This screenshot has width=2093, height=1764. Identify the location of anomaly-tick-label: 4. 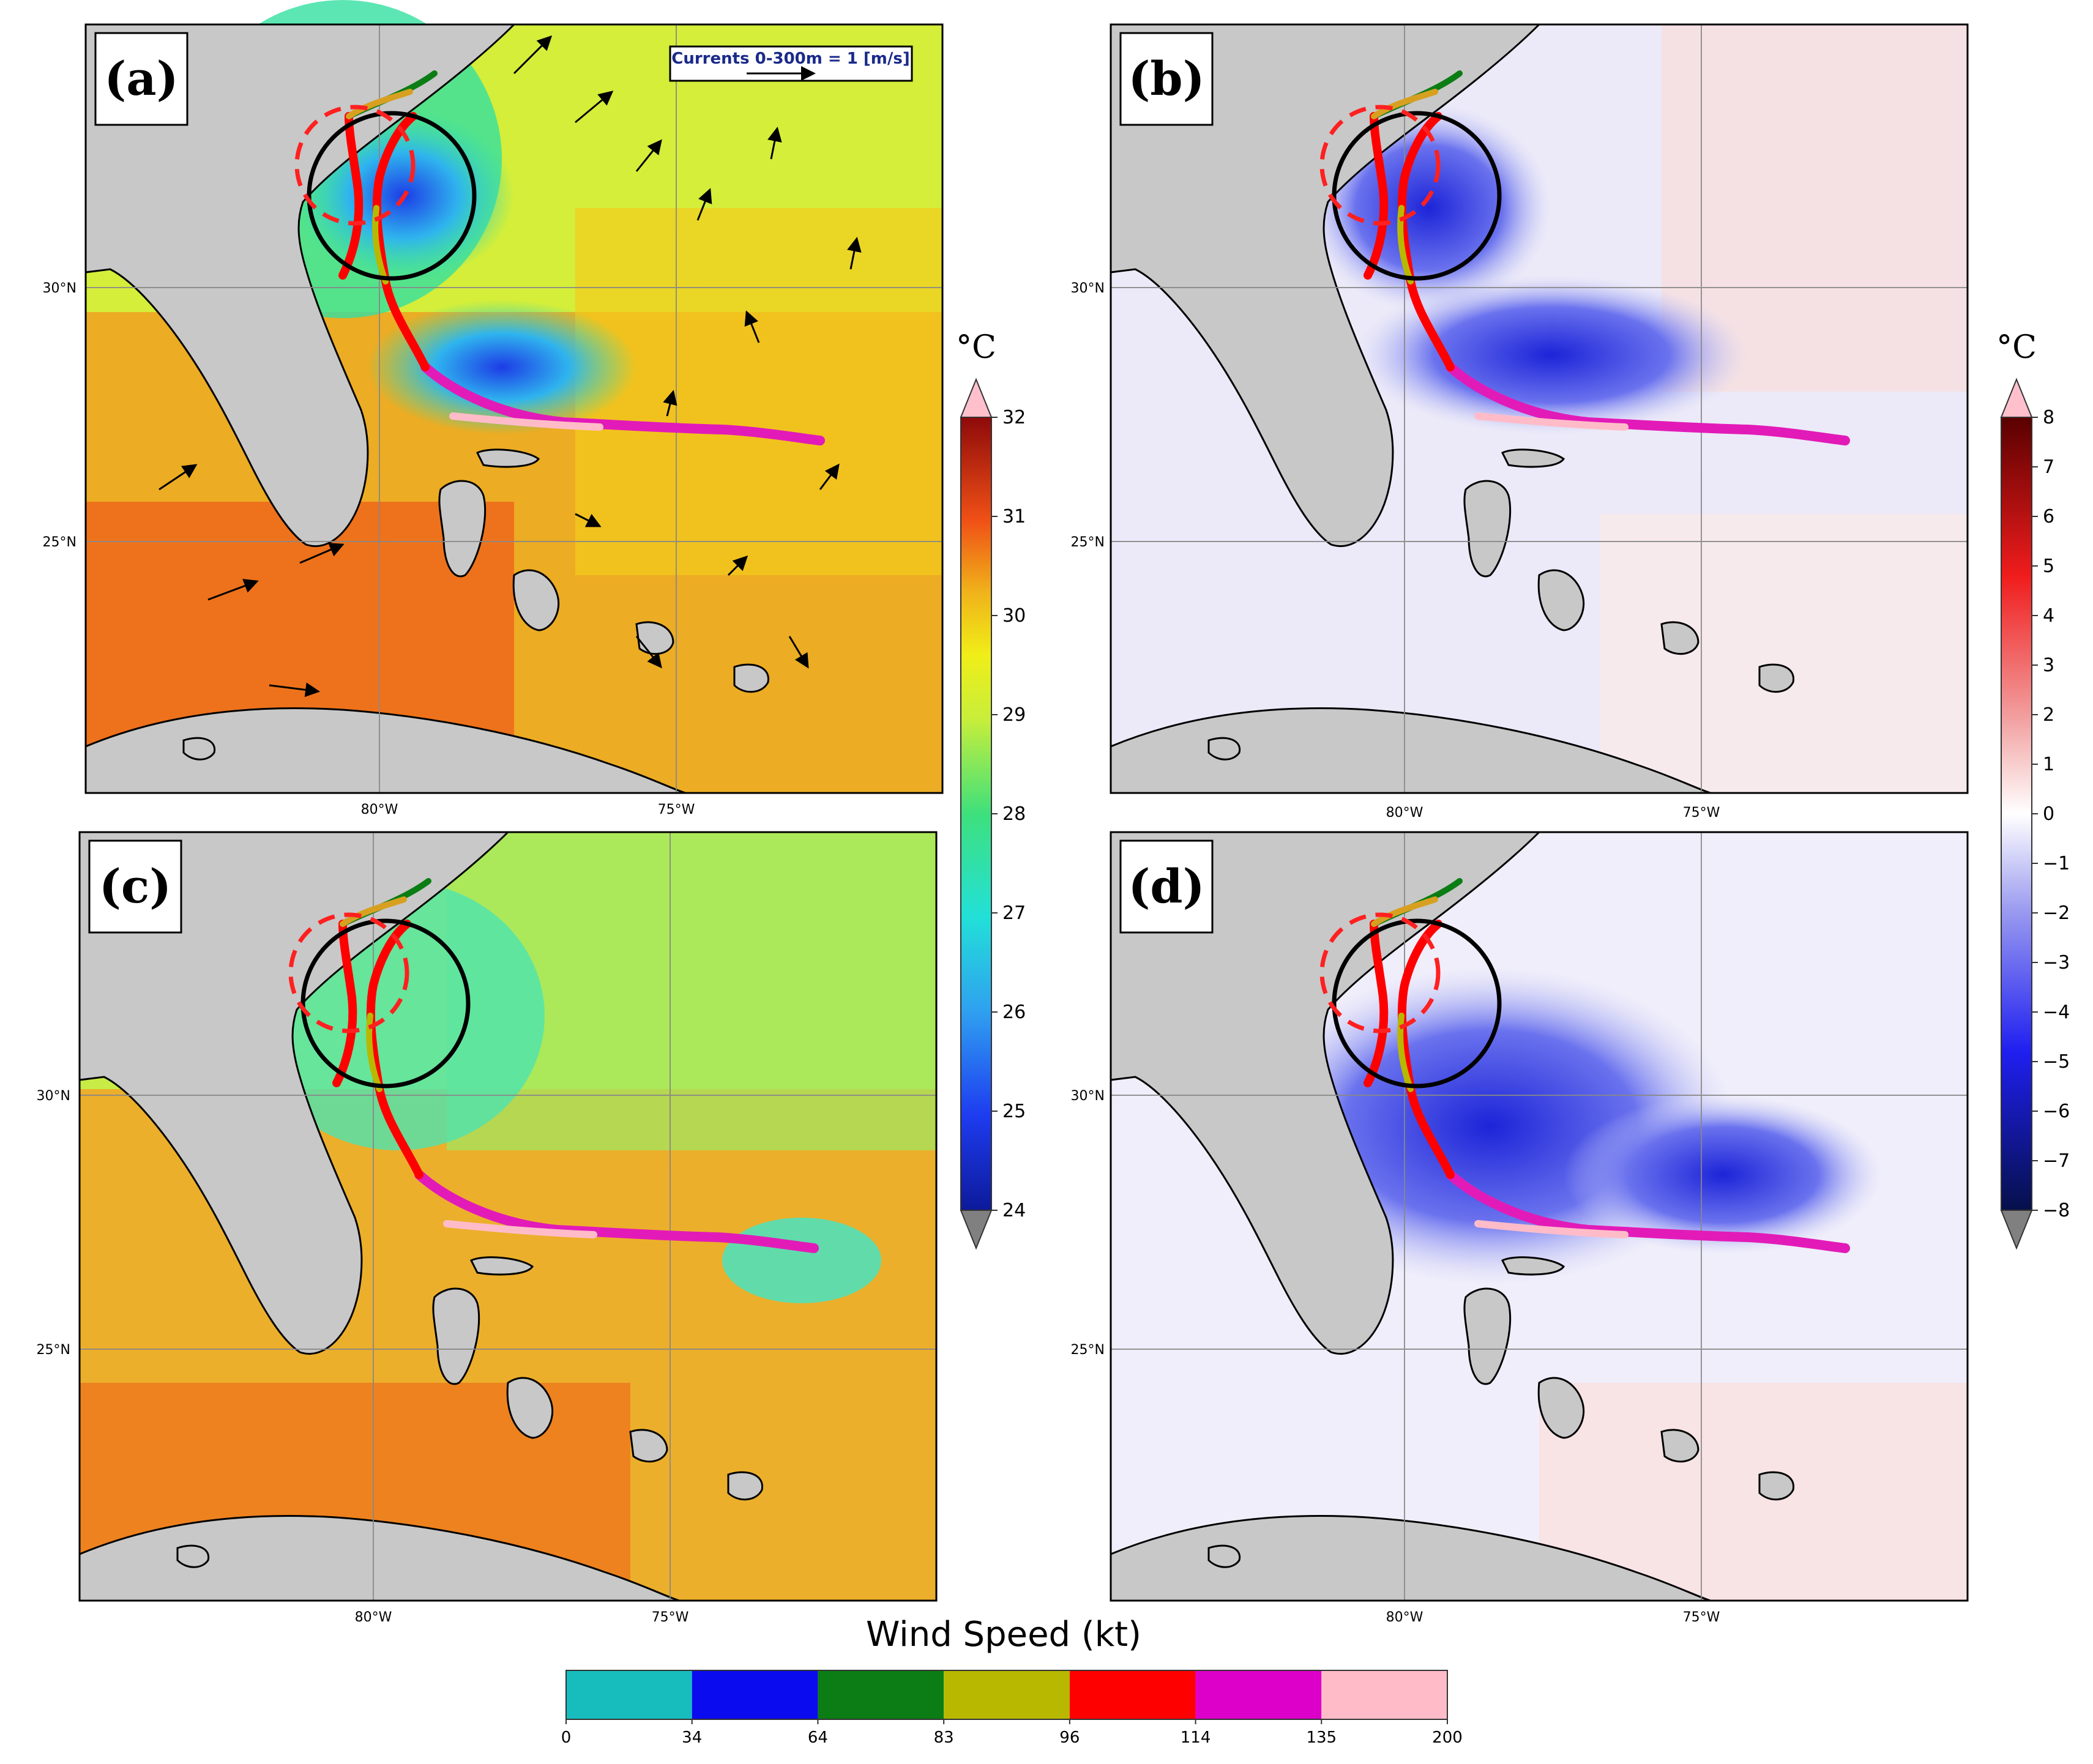
(2048, 616).